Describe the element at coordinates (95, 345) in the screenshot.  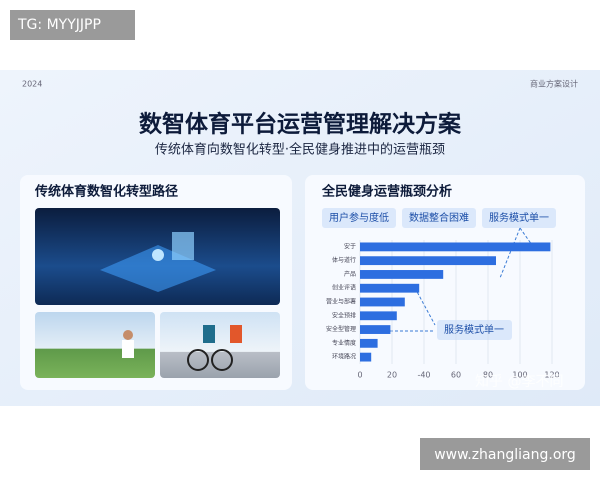
I see `photo-runners` at that location.